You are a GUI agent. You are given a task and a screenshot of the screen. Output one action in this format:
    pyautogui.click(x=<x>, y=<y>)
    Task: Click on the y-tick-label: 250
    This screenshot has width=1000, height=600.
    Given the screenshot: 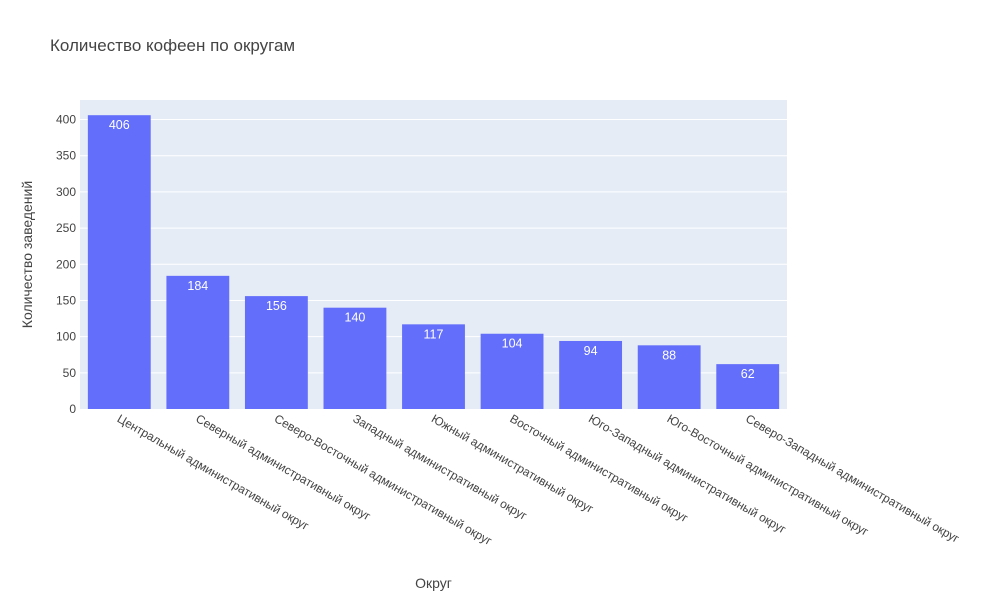 What is the action you would take?
    pyautogui.click(x=66, y=228)
    